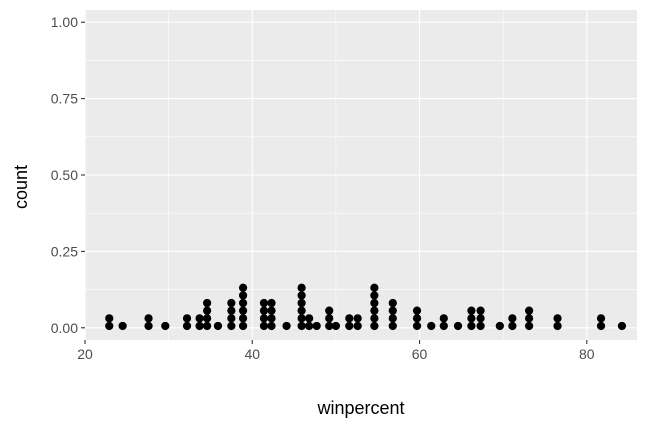 This screenshot has width=648, height=432. Describe the element at coordinates (366, 307) in the screenshot. I see `dot-series` at that location.